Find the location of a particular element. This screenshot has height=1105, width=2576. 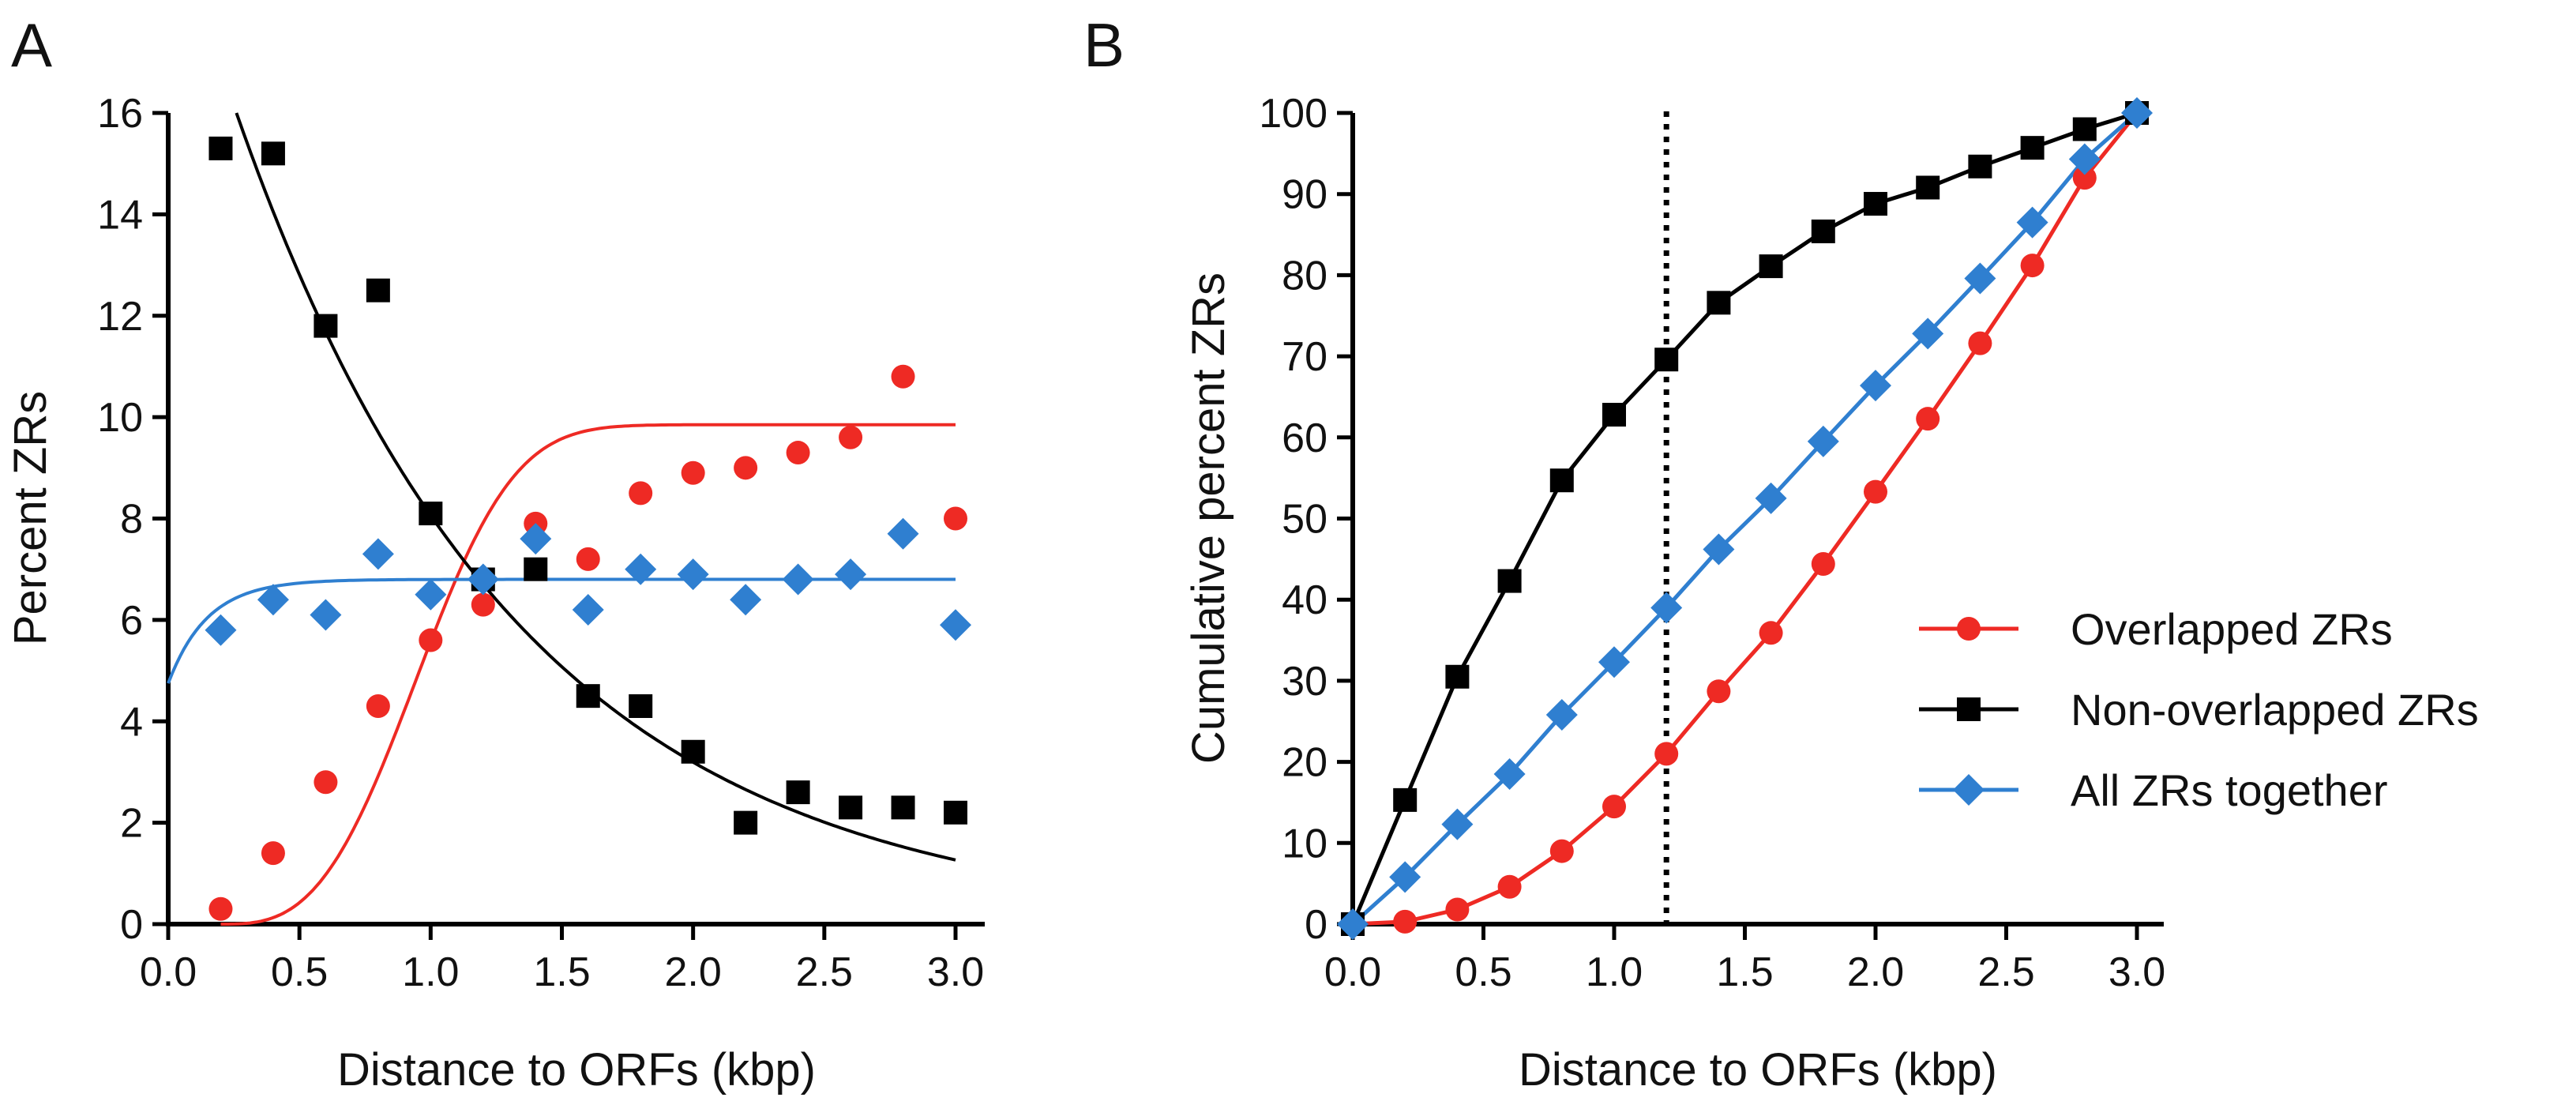

legend-marker-overlapped is located at coordinates (1969, 629).